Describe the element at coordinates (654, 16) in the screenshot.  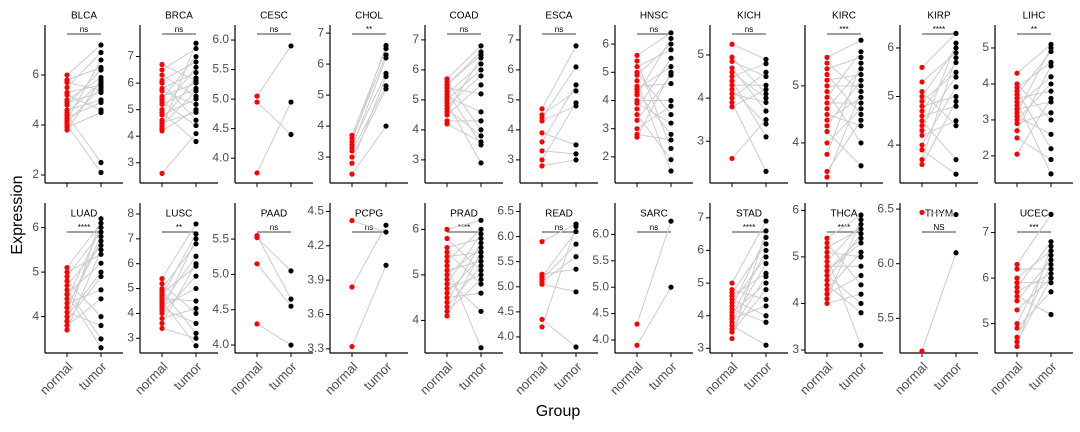
I see `panel-title: HNSC` at that location.